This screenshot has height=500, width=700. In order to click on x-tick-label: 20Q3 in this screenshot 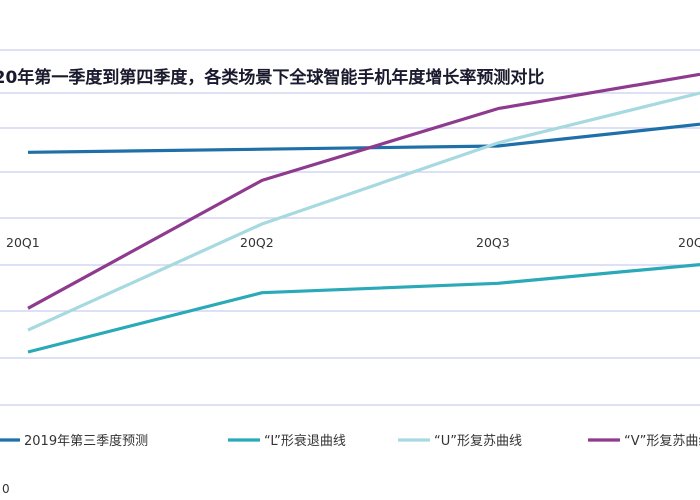, I will do `click(493, 242)`.